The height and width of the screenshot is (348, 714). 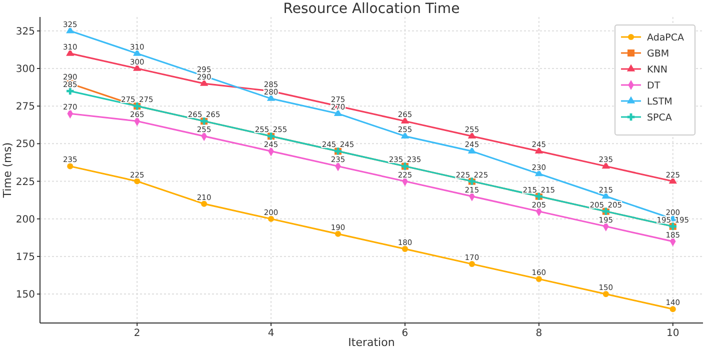 What do you see at coordinates (653, 86) in the screenshot?
I see `legend-label: DT` at bounding box center [653, 86].